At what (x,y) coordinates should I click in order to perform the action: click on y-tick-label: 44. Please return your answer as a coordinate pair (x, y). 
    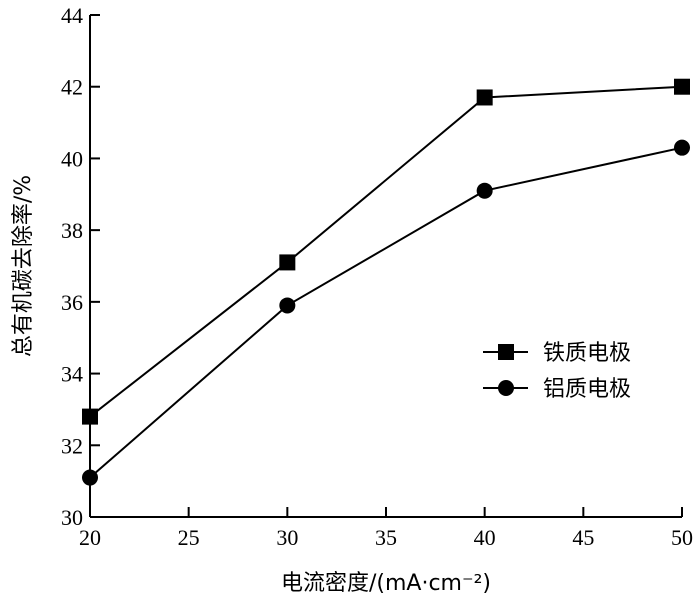
    Looking at the image, I should click on (72, 15).